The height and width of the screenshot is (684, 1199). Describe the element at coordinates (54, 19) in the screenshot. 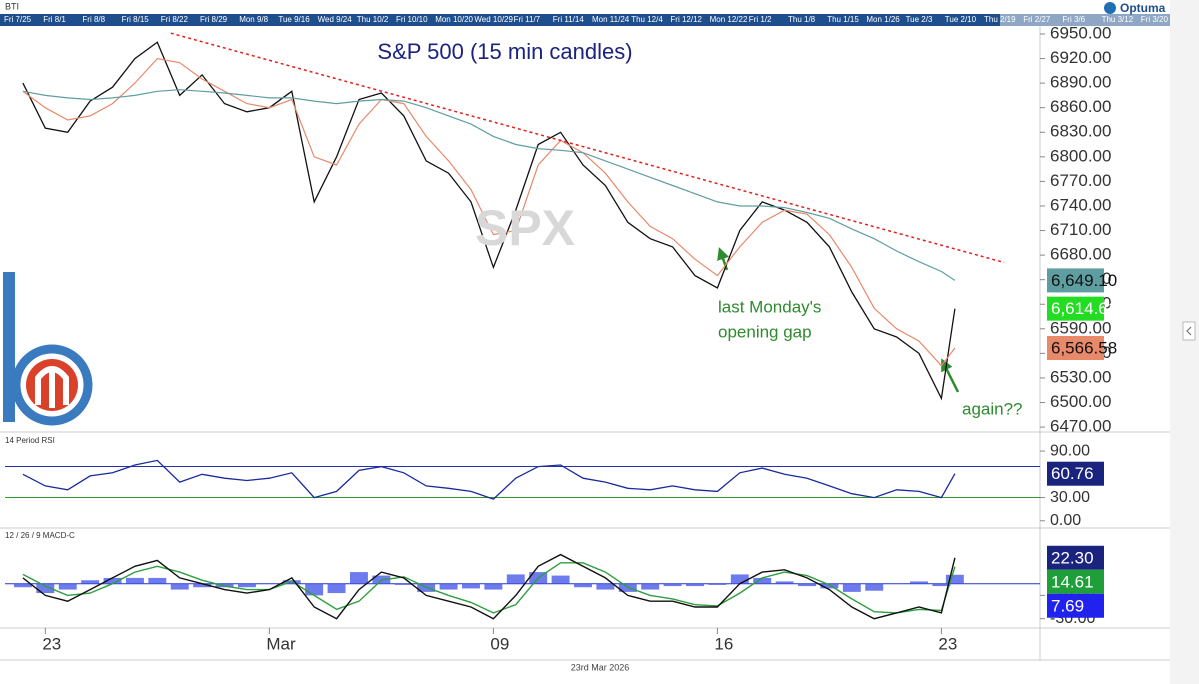

I see `top-date: Fri 8/1` at that location.